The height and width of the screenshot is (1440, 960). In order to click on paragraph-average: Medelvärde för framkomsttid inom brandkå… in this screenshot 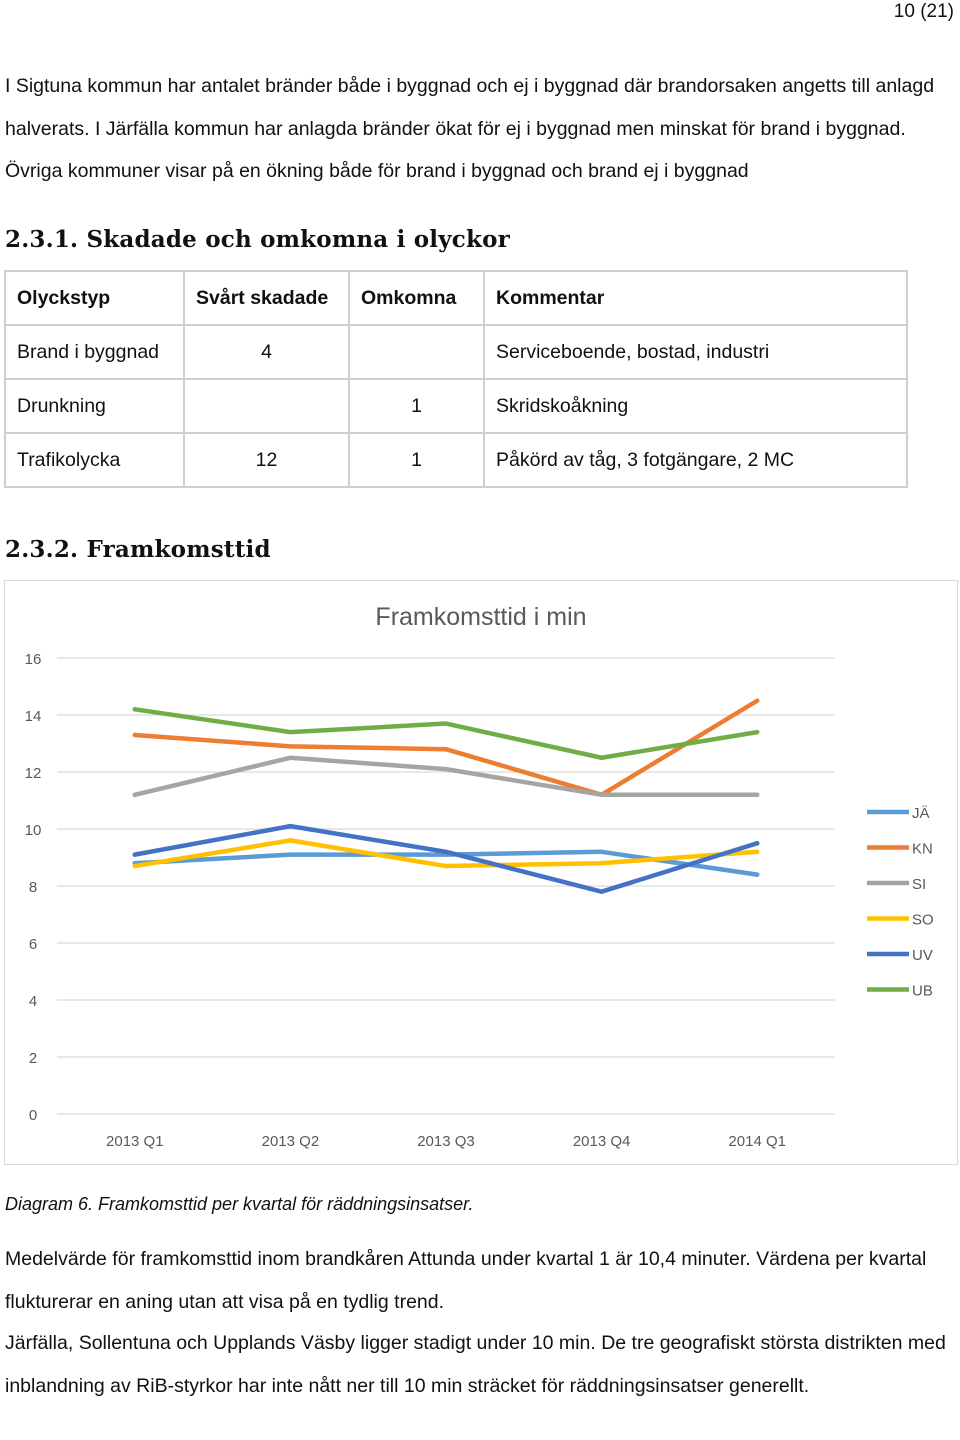, I will do `click(466, 1280)`.